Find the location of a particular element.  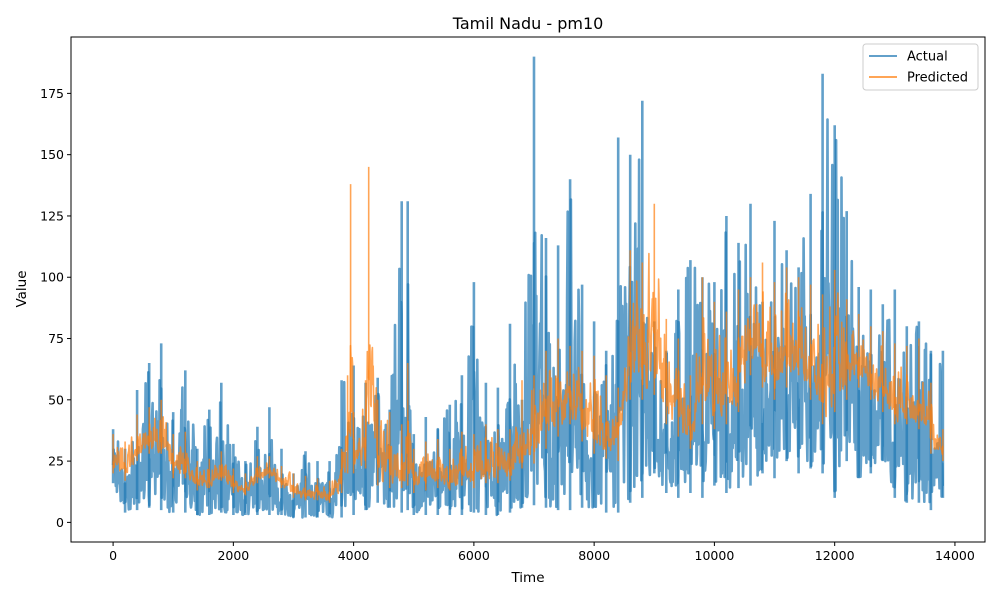

x-tick-label: 2000 is located at coordinates (233, 555).